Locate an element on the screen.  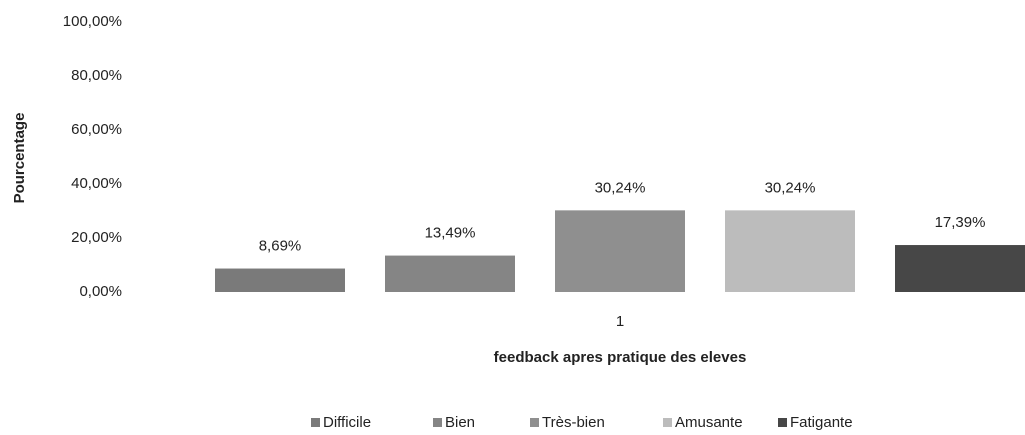
y-tick-label: 100,00% is located at coordinates (92, 21).